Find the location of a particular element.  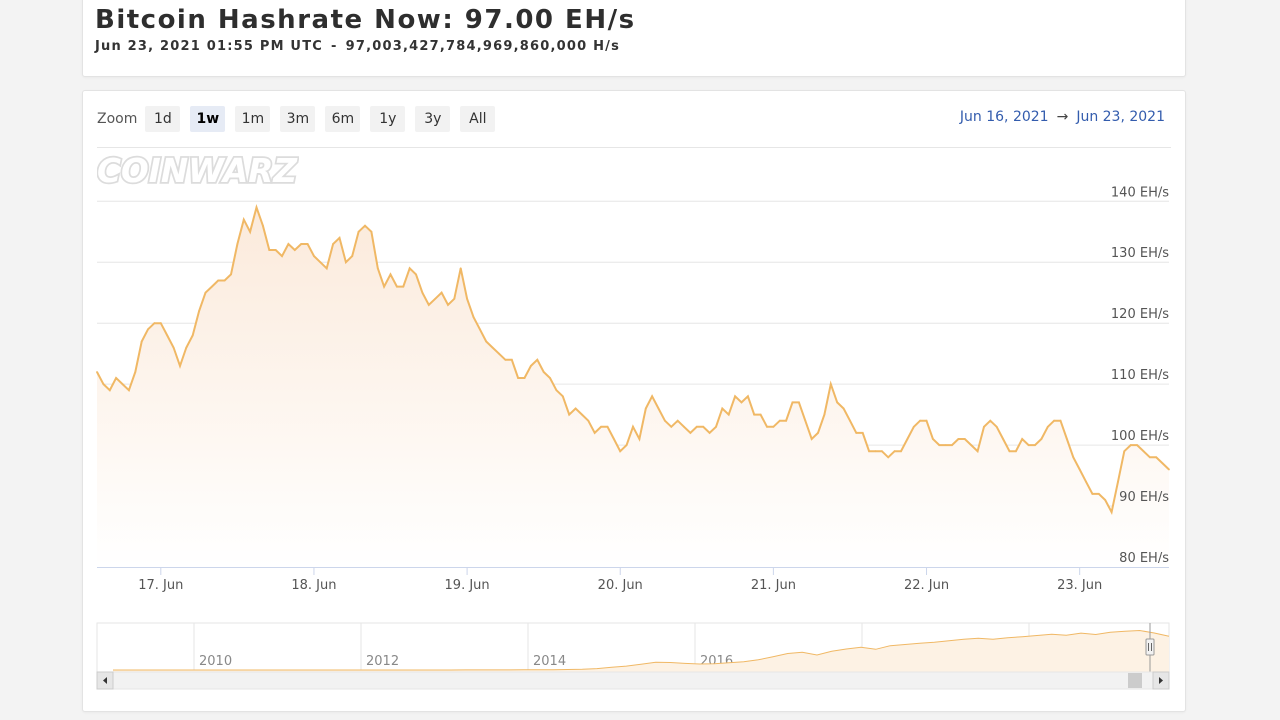

y-tick-label: 80 EH/s is located at coordinates (1144, 558).